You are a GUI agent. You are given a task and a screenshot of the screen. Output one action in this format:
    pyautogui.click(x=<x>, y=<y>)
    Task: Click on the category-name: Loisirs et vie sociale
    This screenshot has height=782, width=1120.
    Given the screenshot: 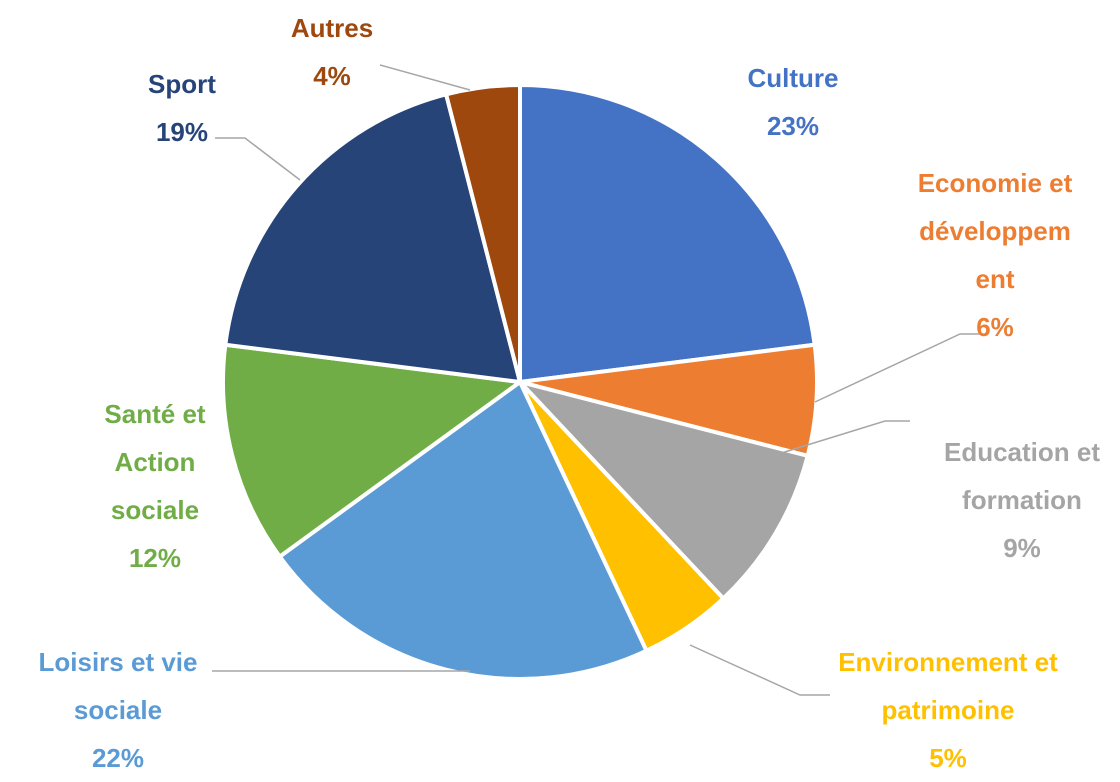 What is the action you would take?
    pyautogui.click(x=118, y=686)
    